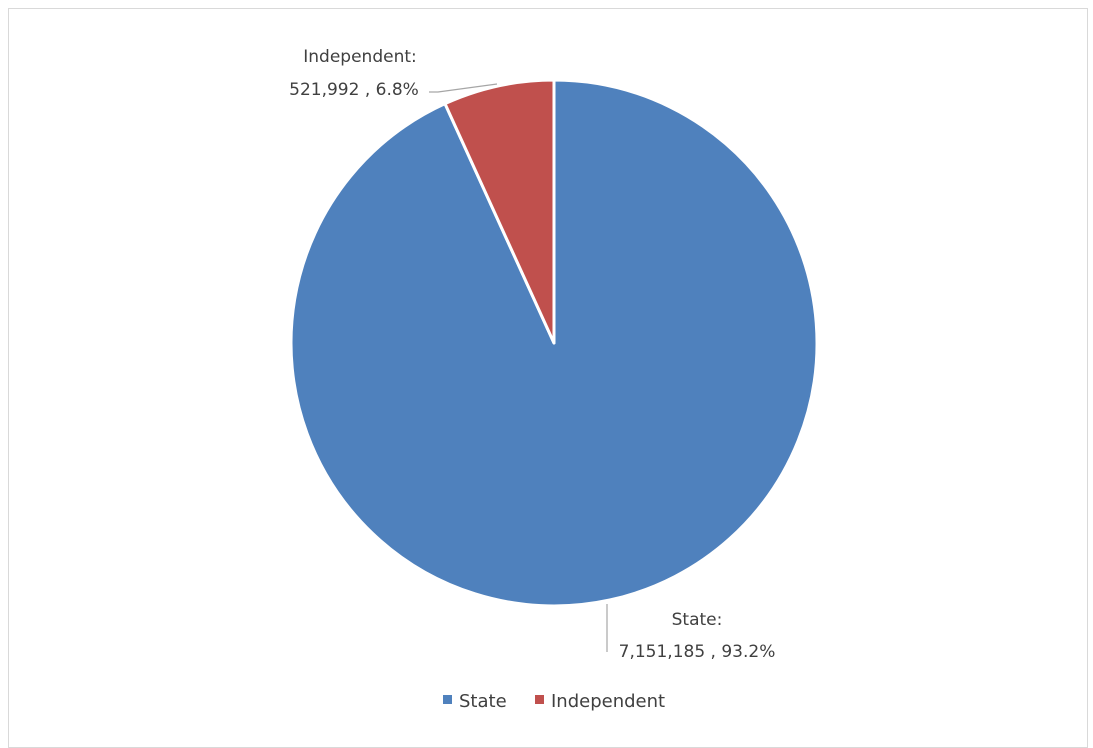 Image resolution: width=1093 pixels, height=748 pixels. Describe the element at coordinates (697, 636) in the screenshot. I see `data-label-state: State: 7,151,185 , 93.2%` at that location.